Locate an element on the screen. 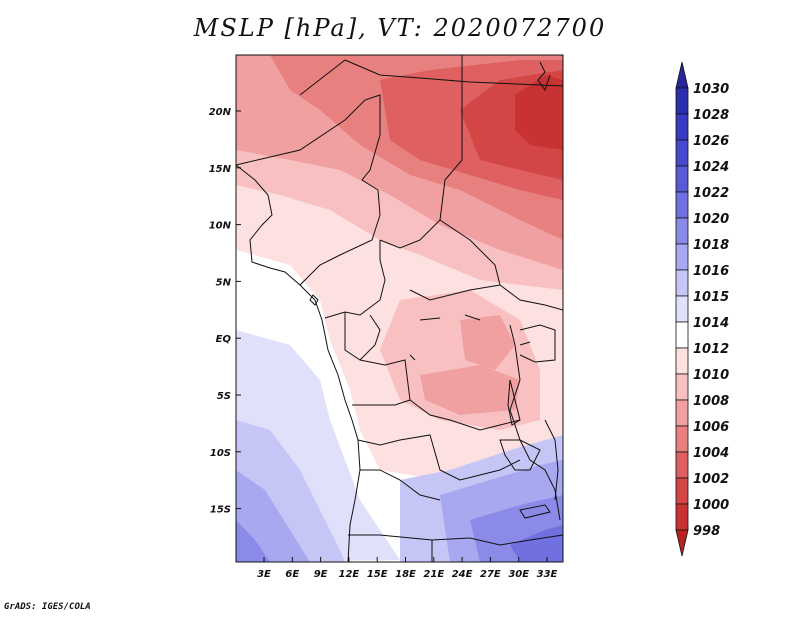  lat-tick-label: 20N is located at coordinates (220, 112).